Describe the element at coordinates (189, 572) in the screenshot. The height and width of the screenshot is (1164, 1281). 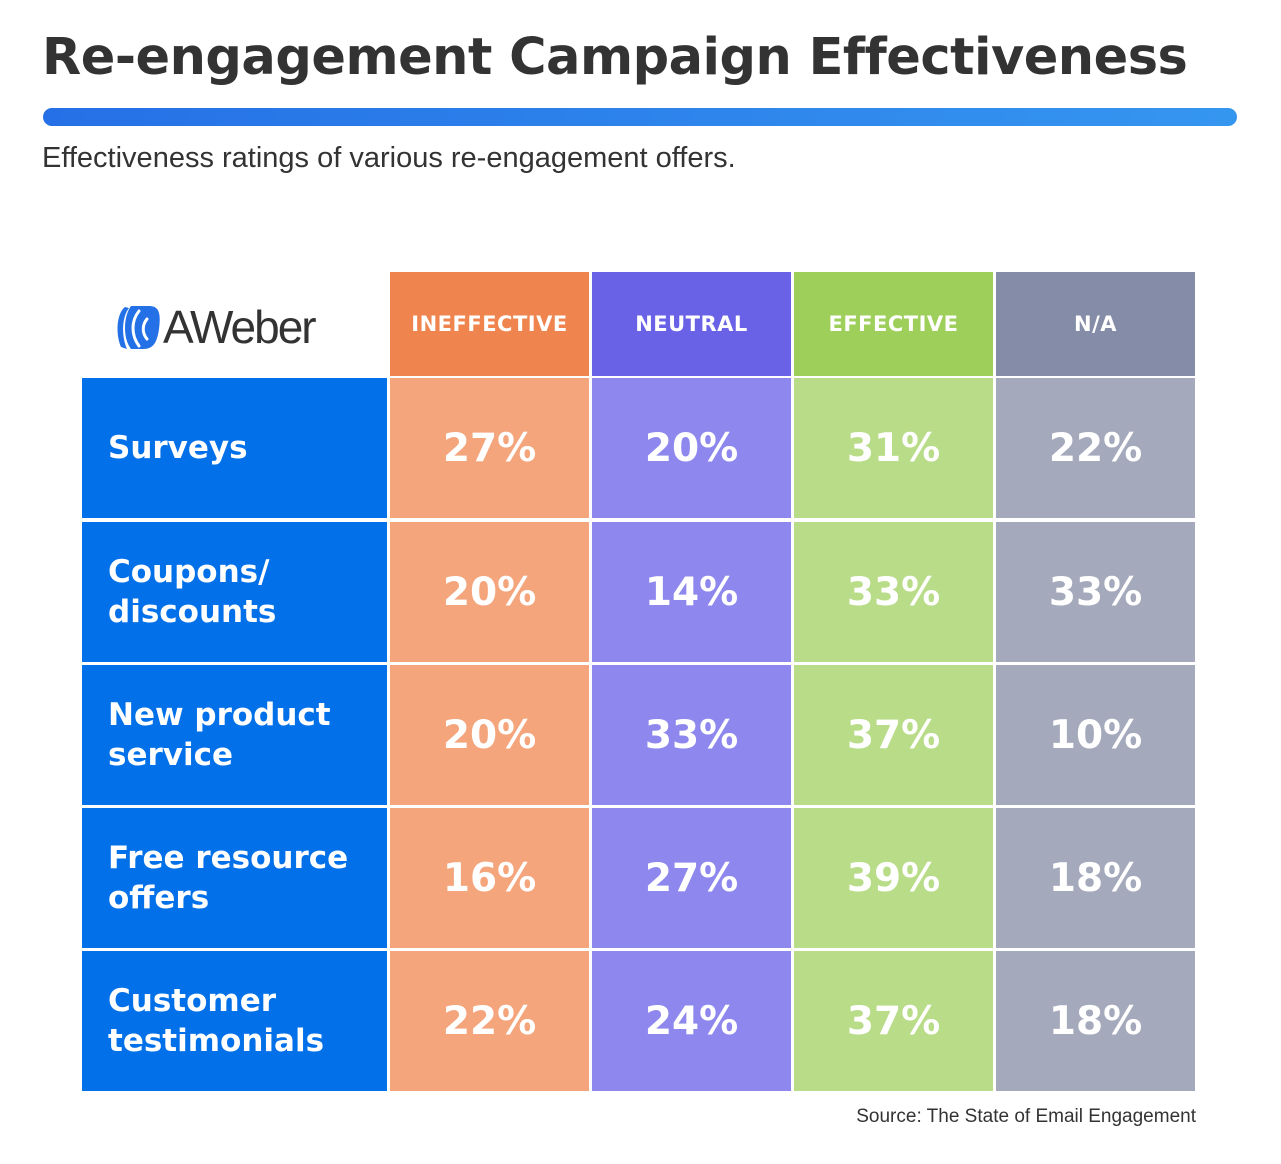
I see `row-label-line: Coupons/` at that location.